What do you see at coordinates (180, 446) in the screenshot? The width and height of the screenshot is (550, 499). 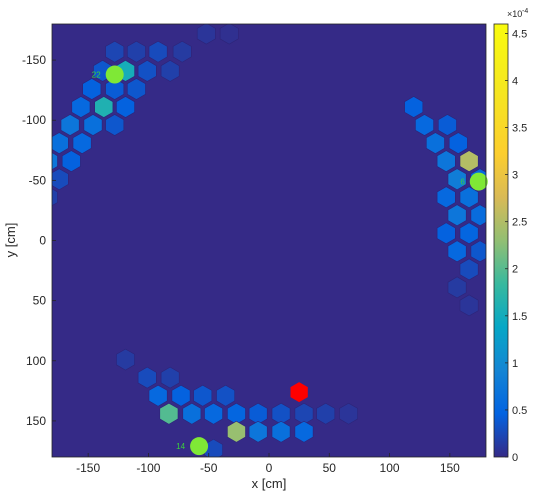 I see `detector-label-14: 14` at bounding box center [180, 446].